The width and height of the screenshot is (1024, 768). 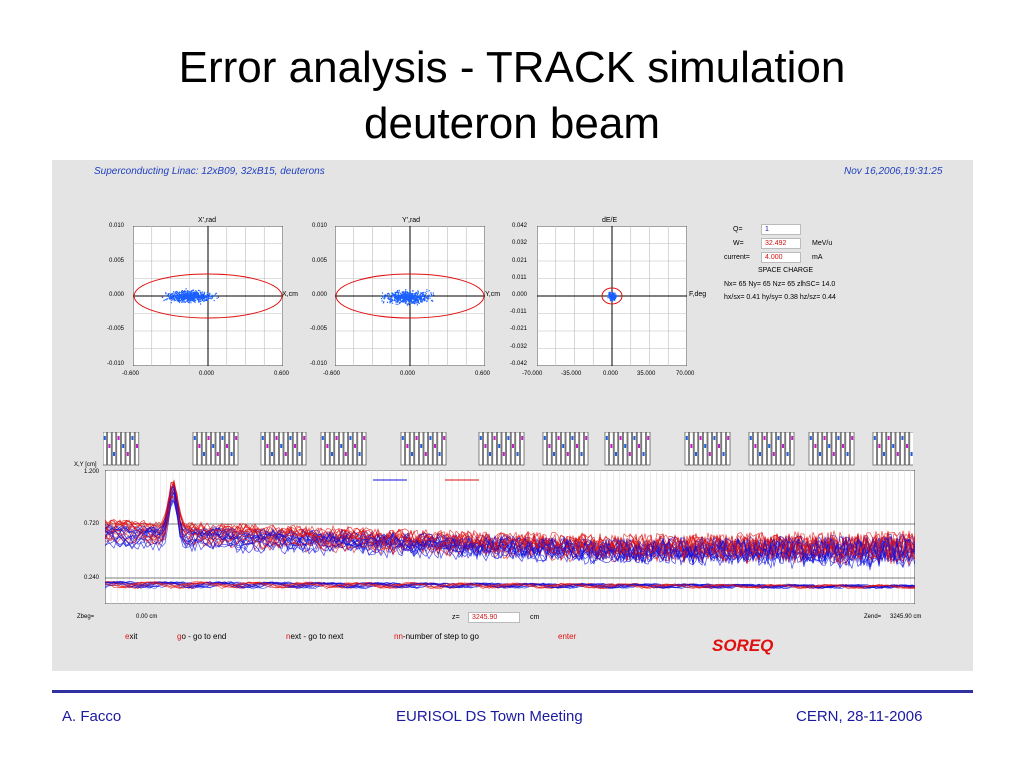 I want to click on current-label: current=, so click(x=737, y=257).